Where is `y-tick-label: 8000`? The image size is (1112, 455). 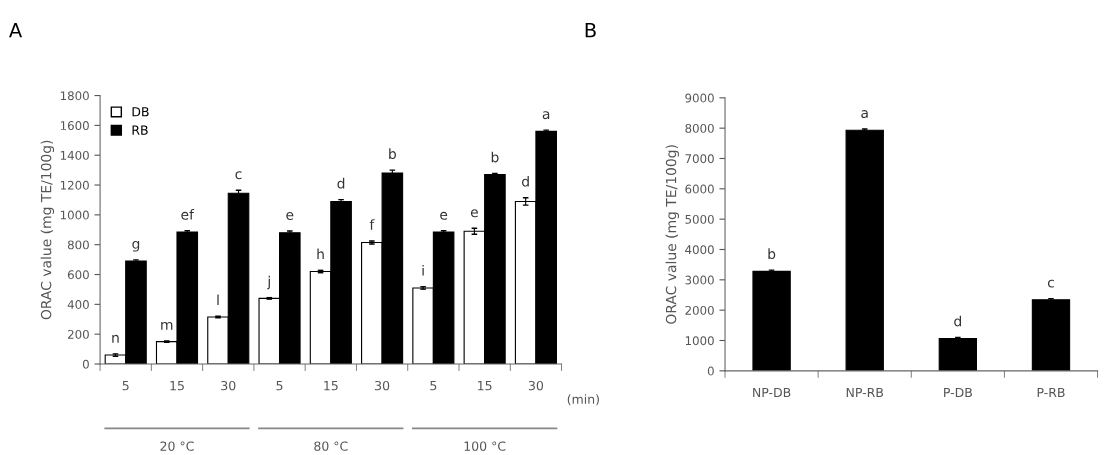 y-tick-label: 8000 is located at coordinates (699, 128).